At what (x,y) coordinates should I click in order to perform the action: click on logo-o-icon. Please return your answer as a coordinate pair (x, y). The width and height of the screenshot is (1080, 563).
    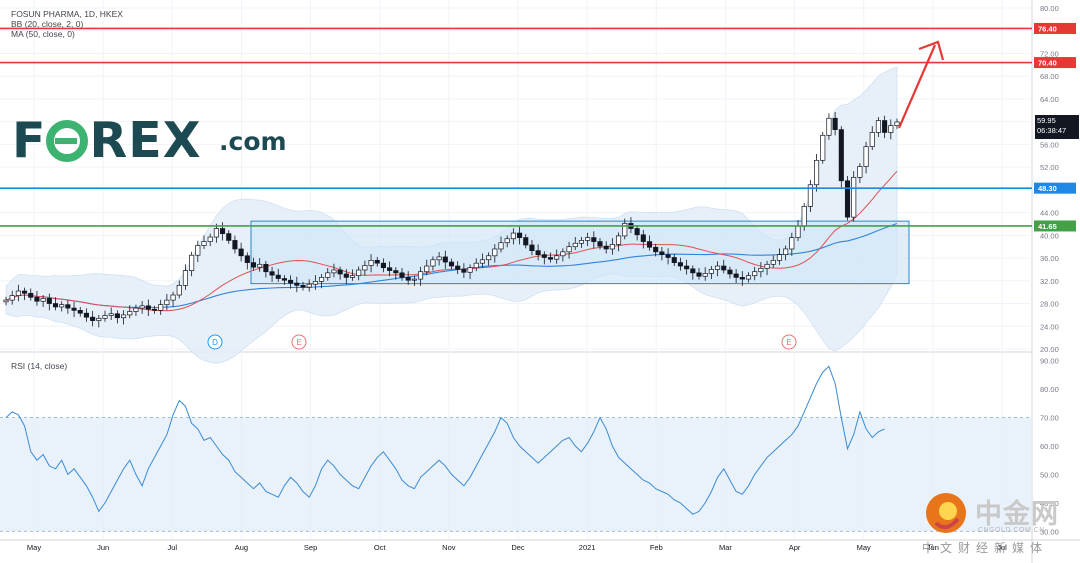
    Looking at the image, I should click on (67, 141).